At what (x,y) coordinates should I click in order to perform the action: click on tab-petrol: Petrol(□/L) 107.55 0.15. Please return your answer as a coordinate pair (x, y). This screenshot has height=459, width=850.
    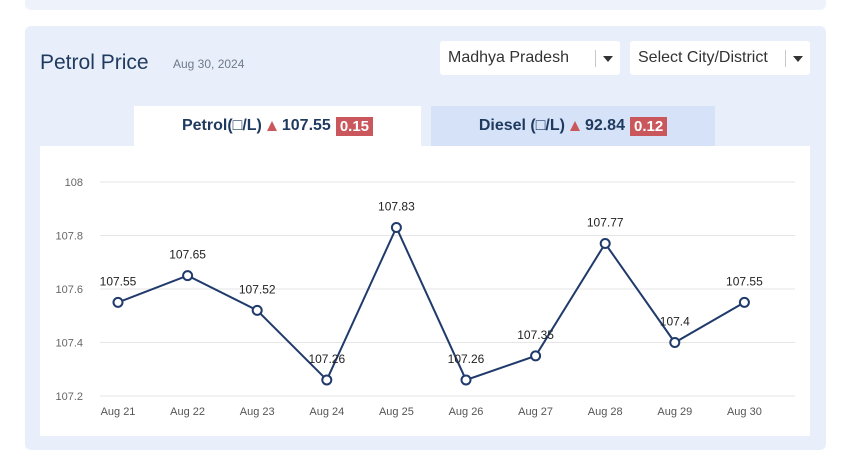
    Looking at the image, I should click on (277, 126).